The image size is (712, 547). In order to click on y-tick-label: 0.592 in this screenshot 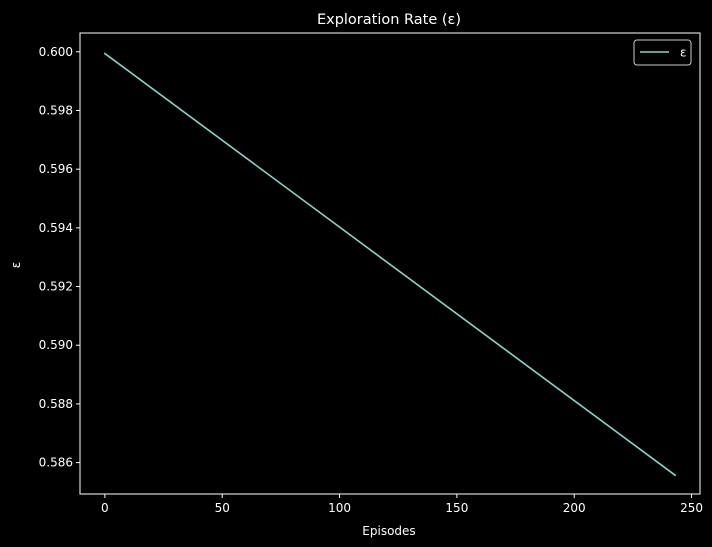, I will do `click(56, 287)`.